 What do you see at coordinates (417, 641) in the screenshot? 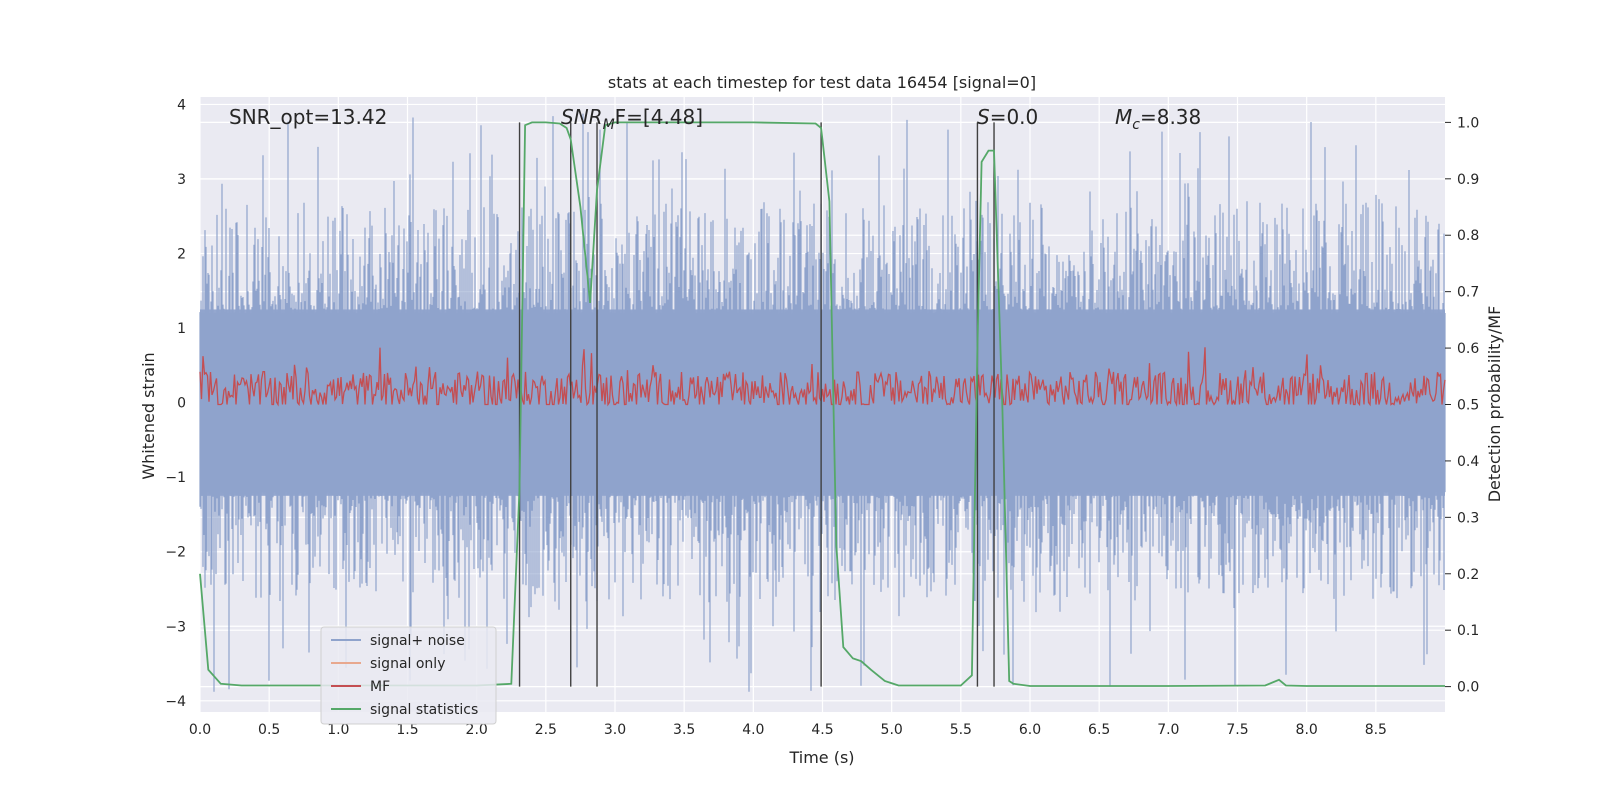
I see `legend-label-noise: signal+ noise` at bounding box center [417, 641].